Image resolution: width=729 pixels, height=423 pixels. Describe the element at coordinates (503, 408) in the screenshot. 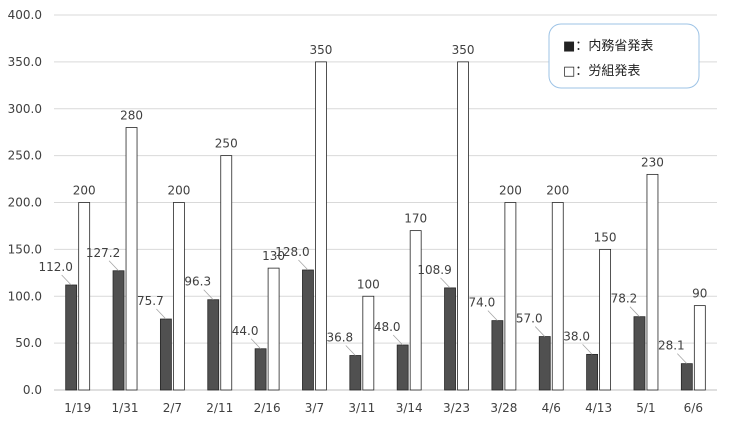

I see `x-tick-label: 3/28` at that location.